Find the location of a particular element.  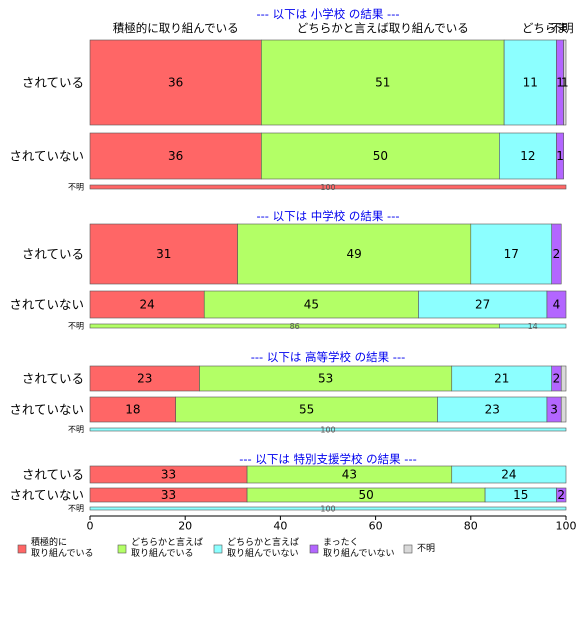

data-label: 51 is located at coordinates (382, 83).